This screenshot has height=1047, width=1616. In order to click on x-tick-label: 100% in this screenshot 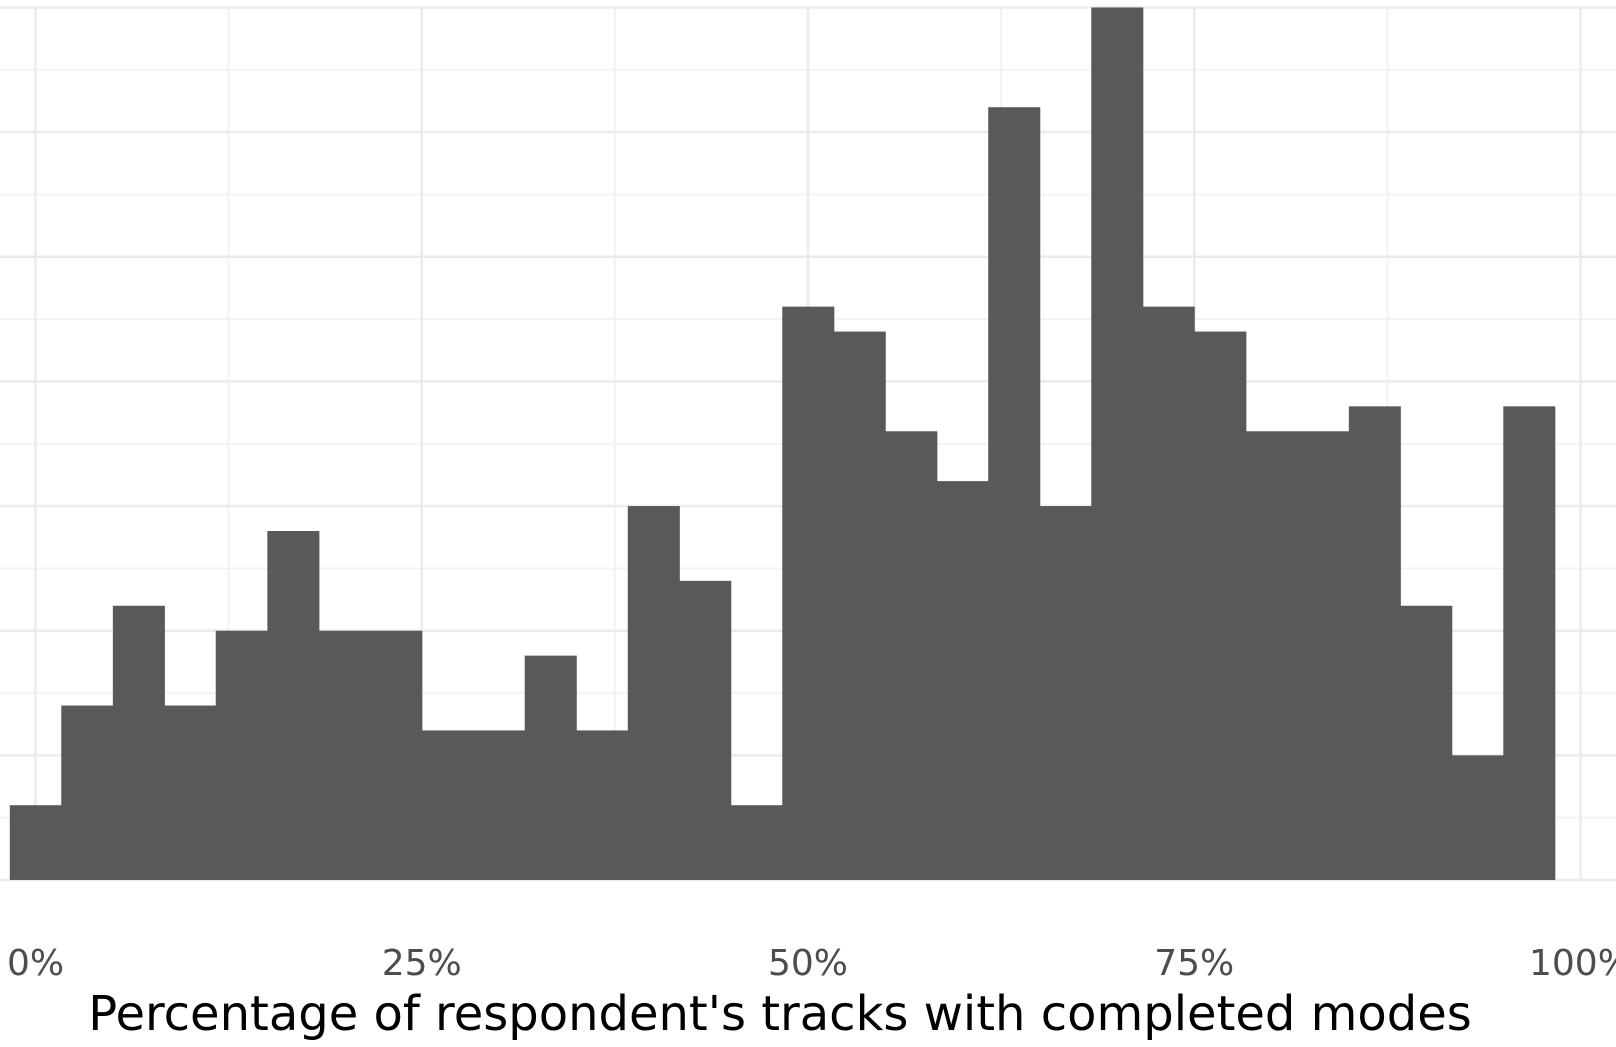, I will do `click(1572, 963)`.